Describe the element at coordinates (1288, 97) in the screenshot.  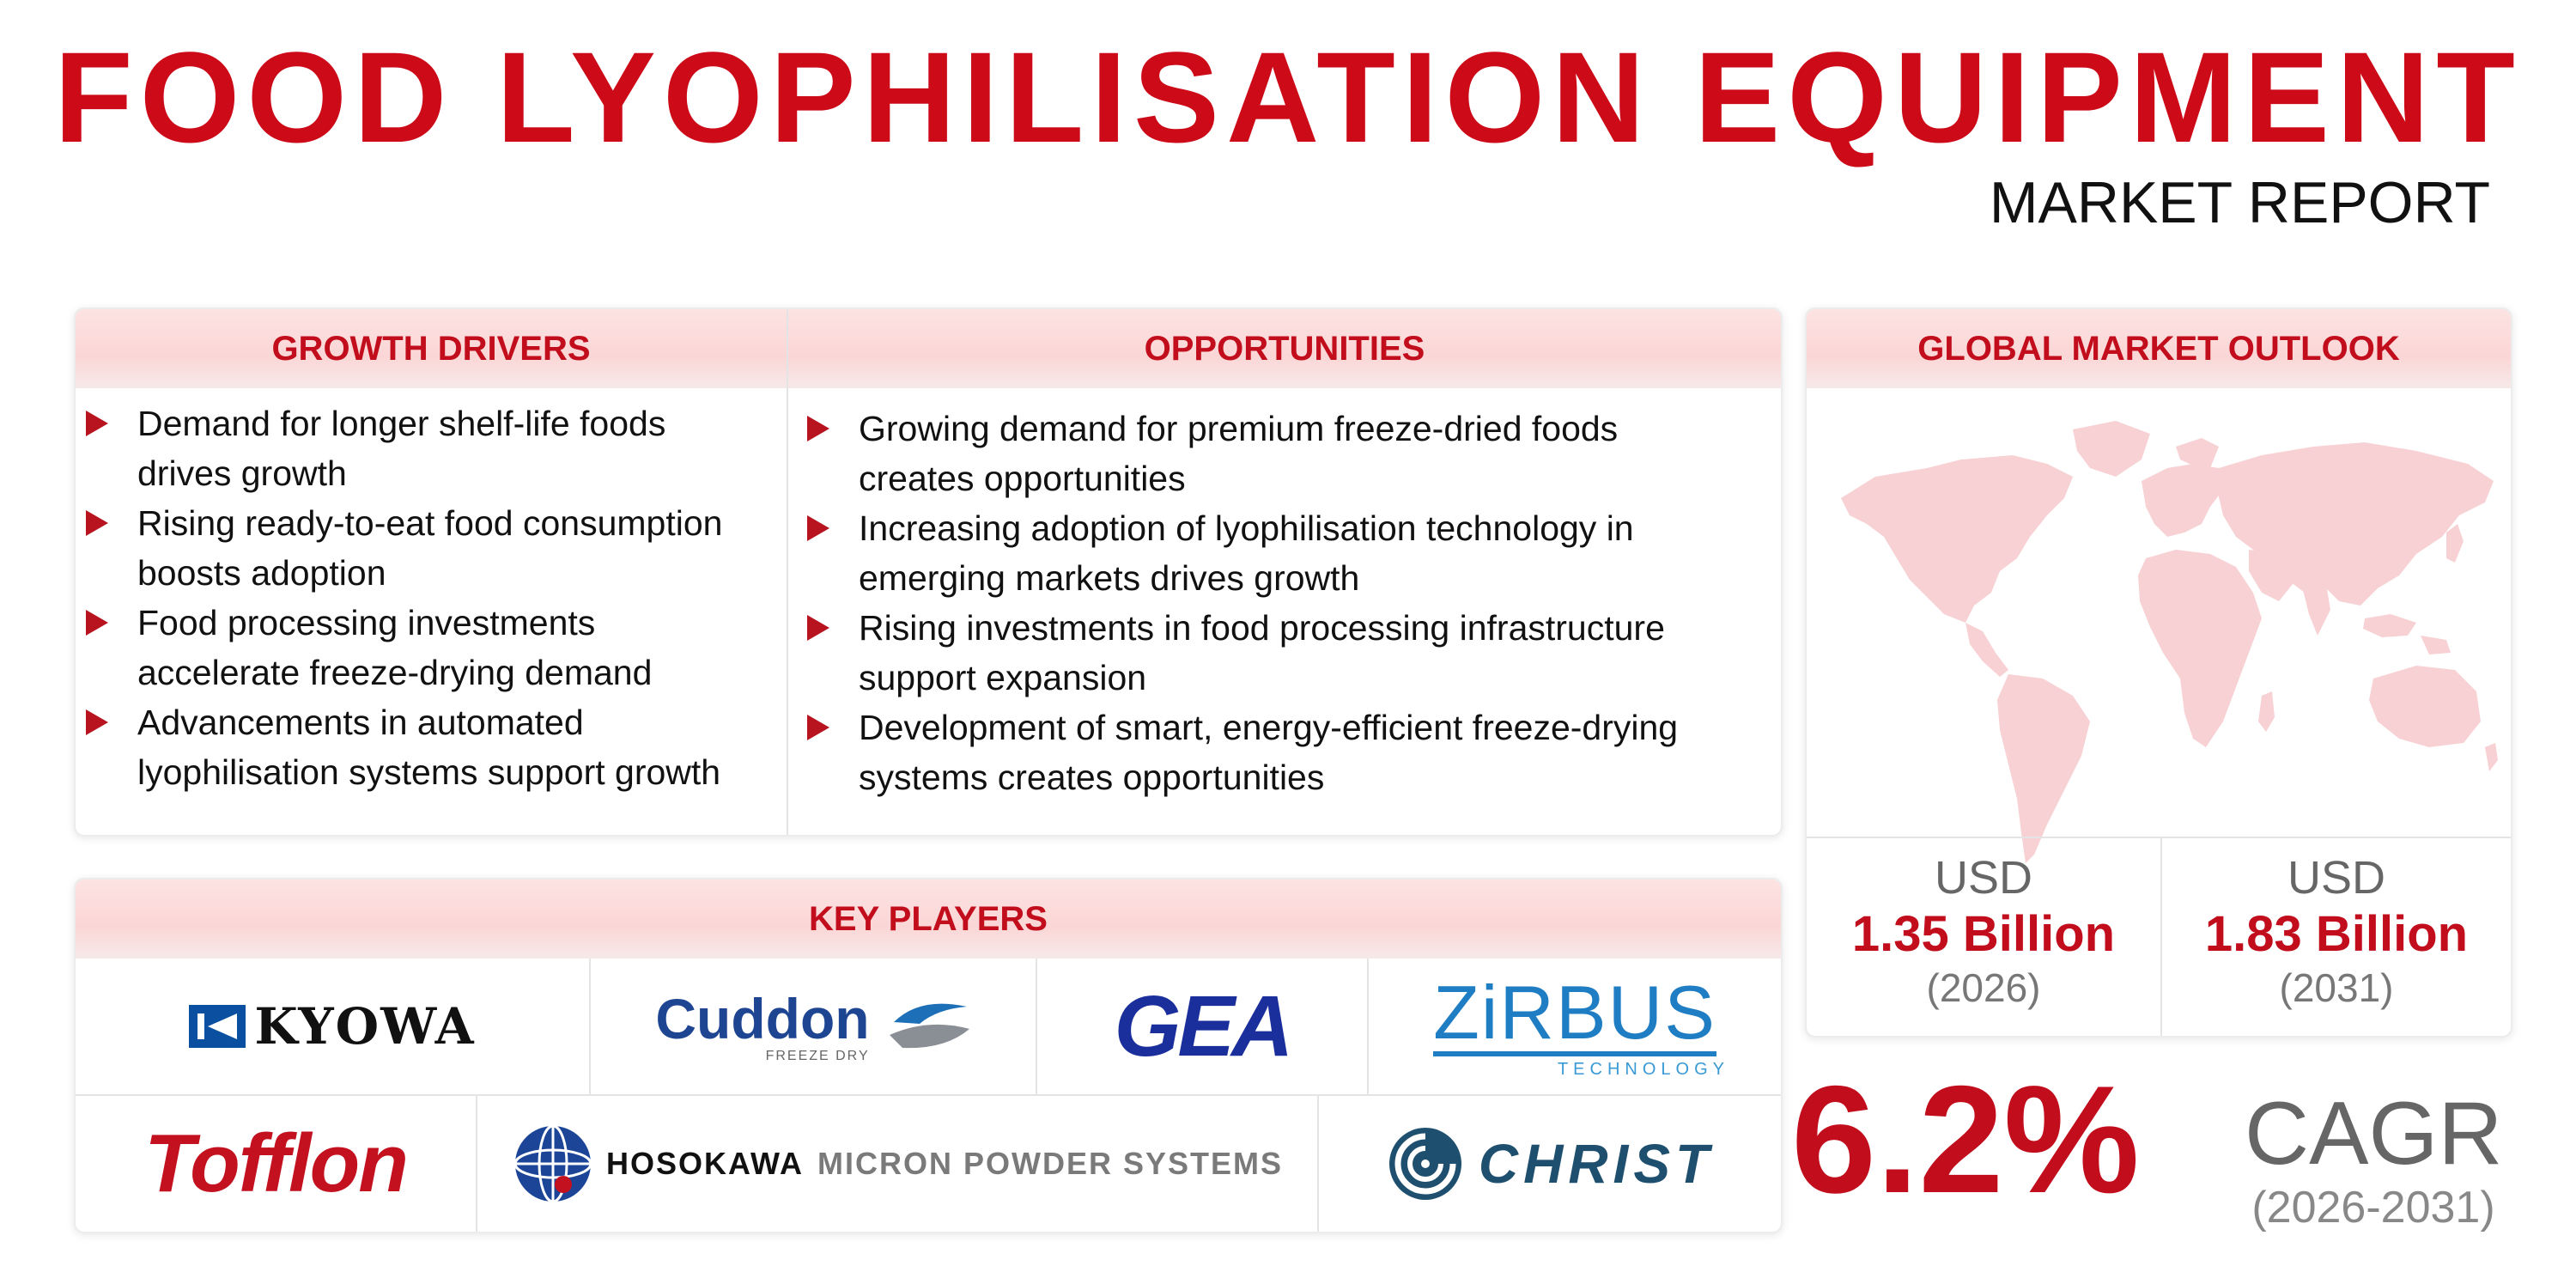
I see `report-title: FOOD LYOPHILISATION EQUIPMENT` at that location.